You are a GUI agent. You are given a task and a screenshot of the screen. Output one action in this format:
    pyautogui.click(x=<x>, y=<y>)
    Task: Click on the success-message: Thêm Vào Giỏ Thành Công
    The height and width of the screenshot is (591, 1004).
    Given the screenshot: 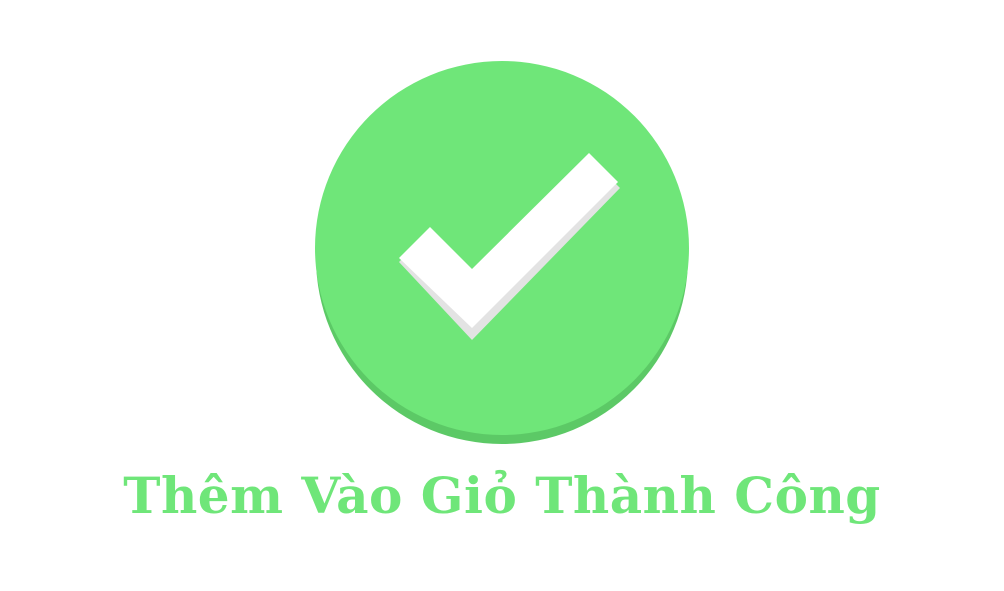 What is the action you would take?
    pyautogui.click(x=502, y=495)
    